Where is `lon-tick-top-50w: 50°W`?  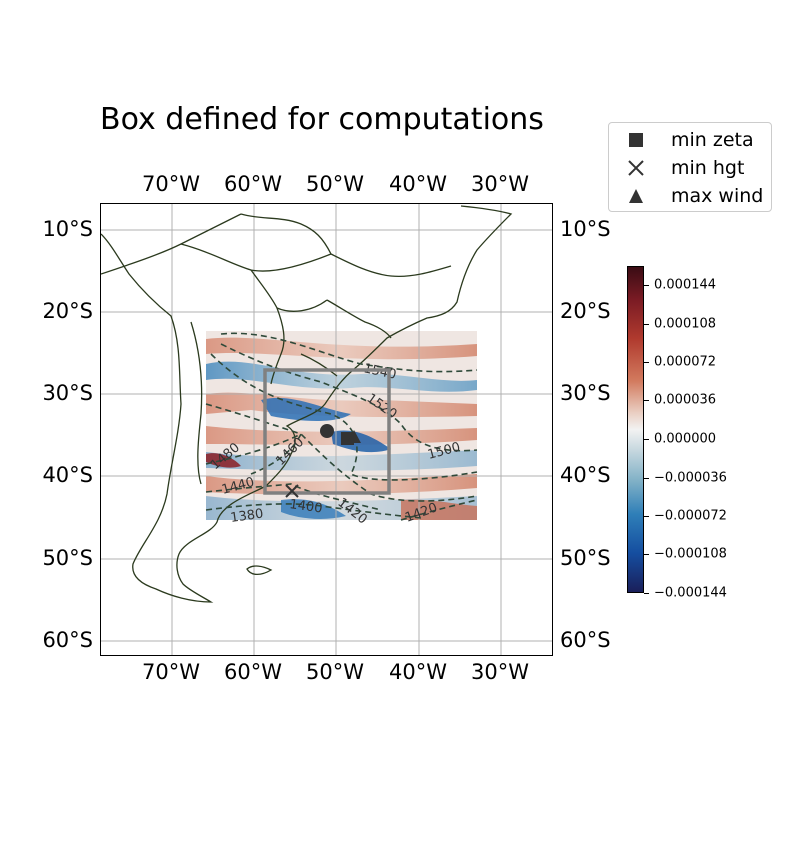
lon-tick-top-50w: 50°W is located at coordinates (335, 184).